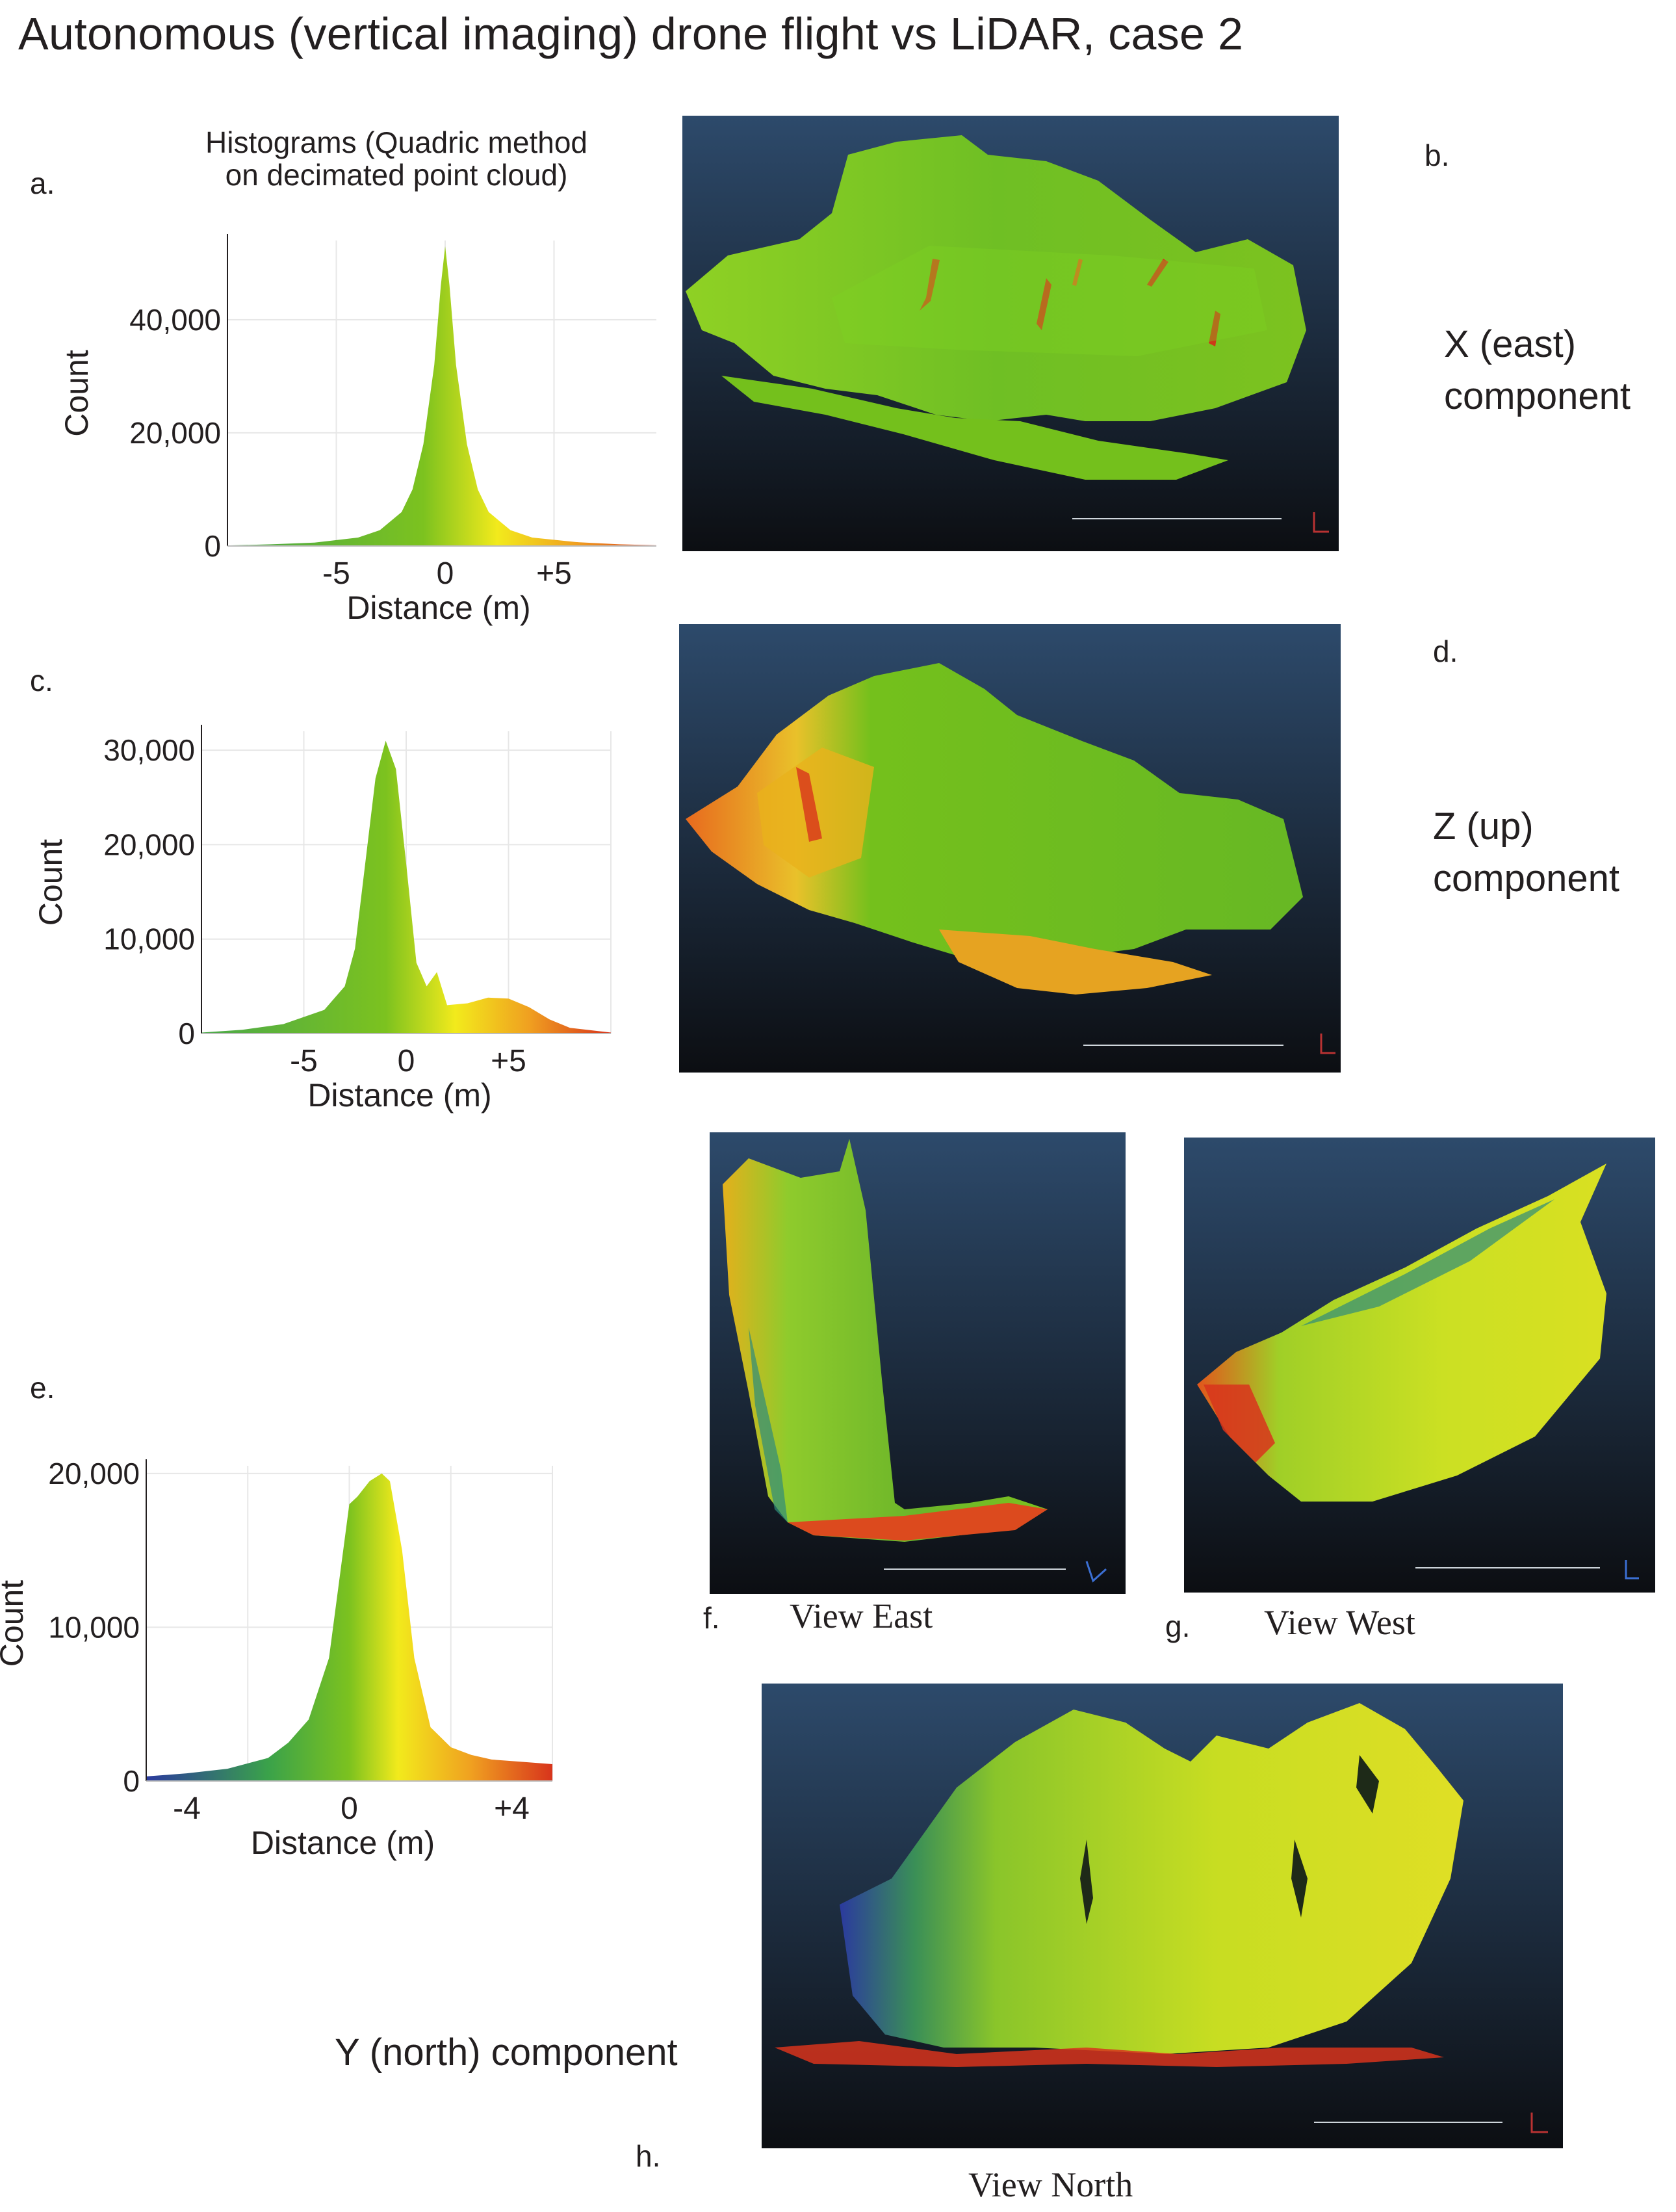 The width and height of the screenshot is (1676, 2212). What do you see at coordinates (396, 175) in the screenshot?
I see `histogram-heading-line-2: on decimated point cloud)` at bounding box center [396, 175].